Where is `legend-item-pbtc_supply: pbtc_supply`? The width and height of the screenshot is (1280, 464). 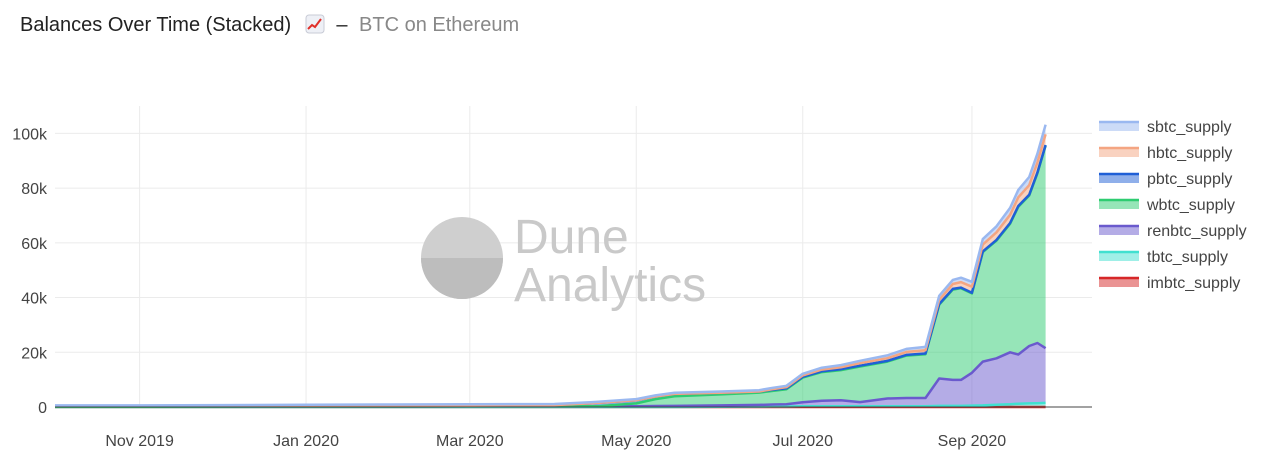 legend-item-pbtc_supply: pbtc_supply is located at coordinates (1165, 179).